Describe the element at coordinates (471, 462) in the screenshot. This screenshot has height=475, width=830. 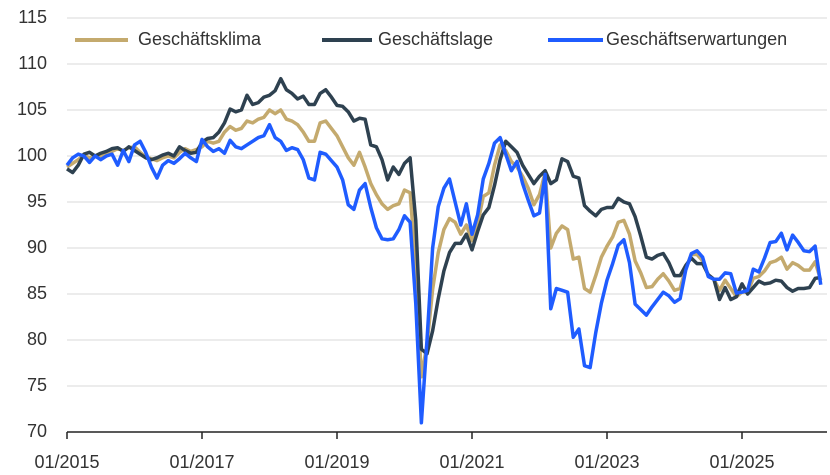
I see `x-tick-label: 01/2021` at that location.